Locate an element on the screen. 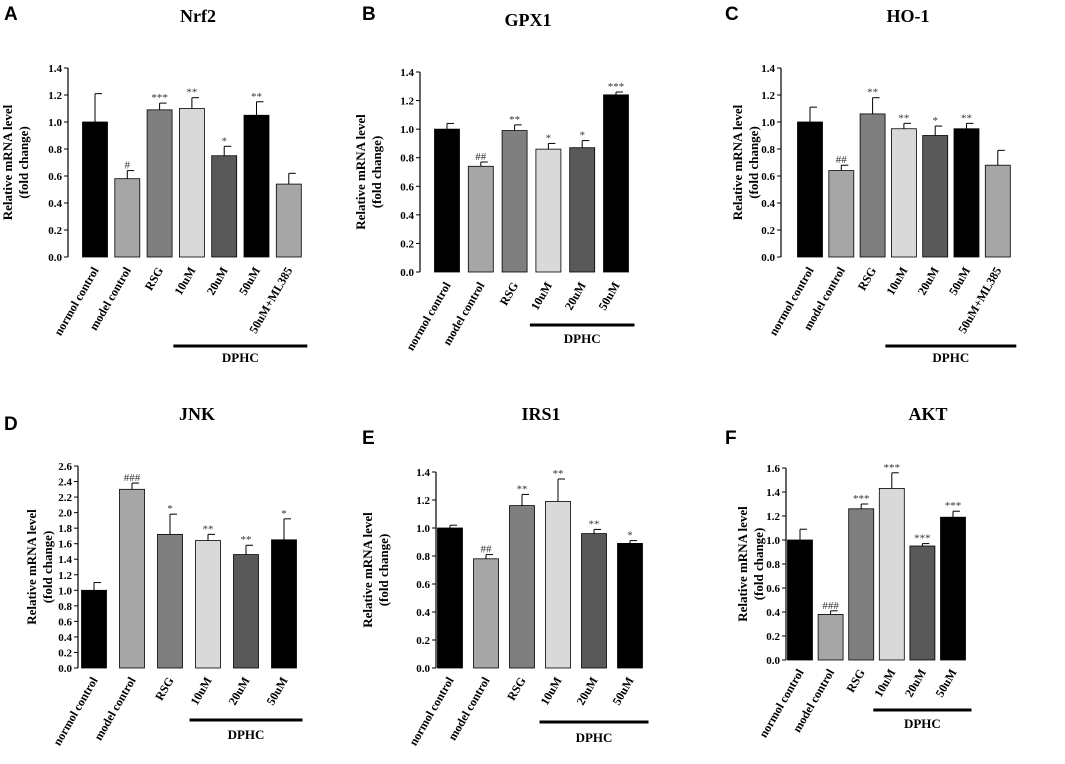 The height and width of the screenshot is (764, 1065). y-tick-label: 2.4 is located at coordinates (65, 483).